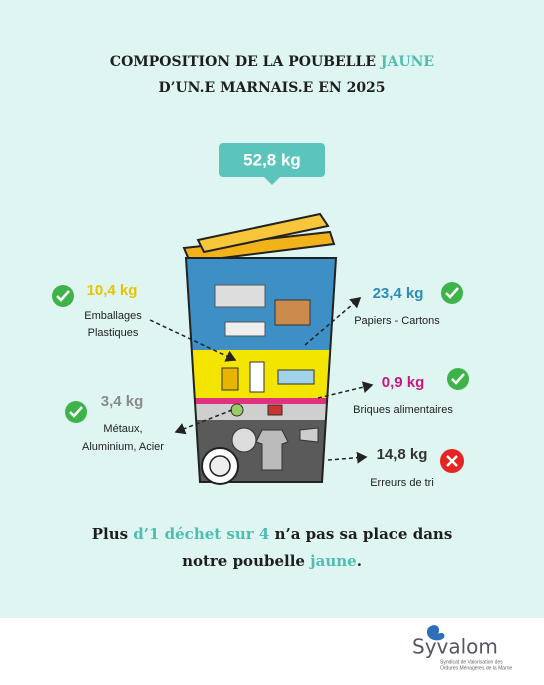 This screenshot has height=685, width=544. I want to click on label: Métaux,, so click(122, 429).